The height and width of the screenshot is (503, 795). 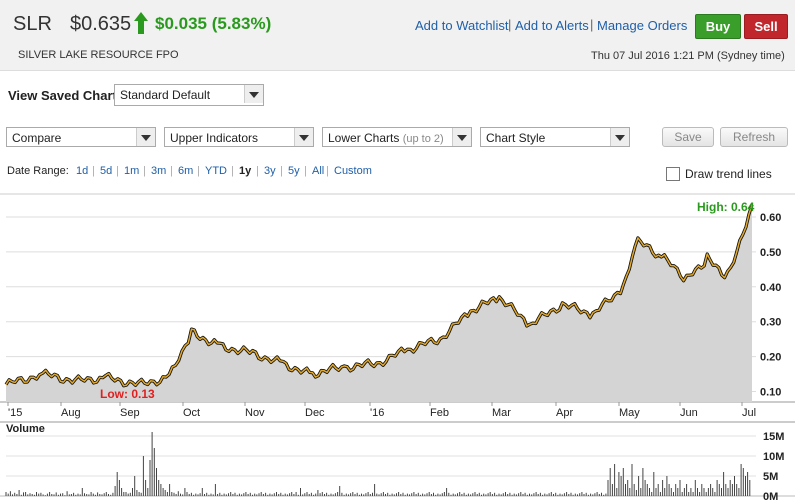 What do you see at coordinates (255, 413) in the screenshot?
I see `x-tick-label: Nov` at bounding box center [255, 413].